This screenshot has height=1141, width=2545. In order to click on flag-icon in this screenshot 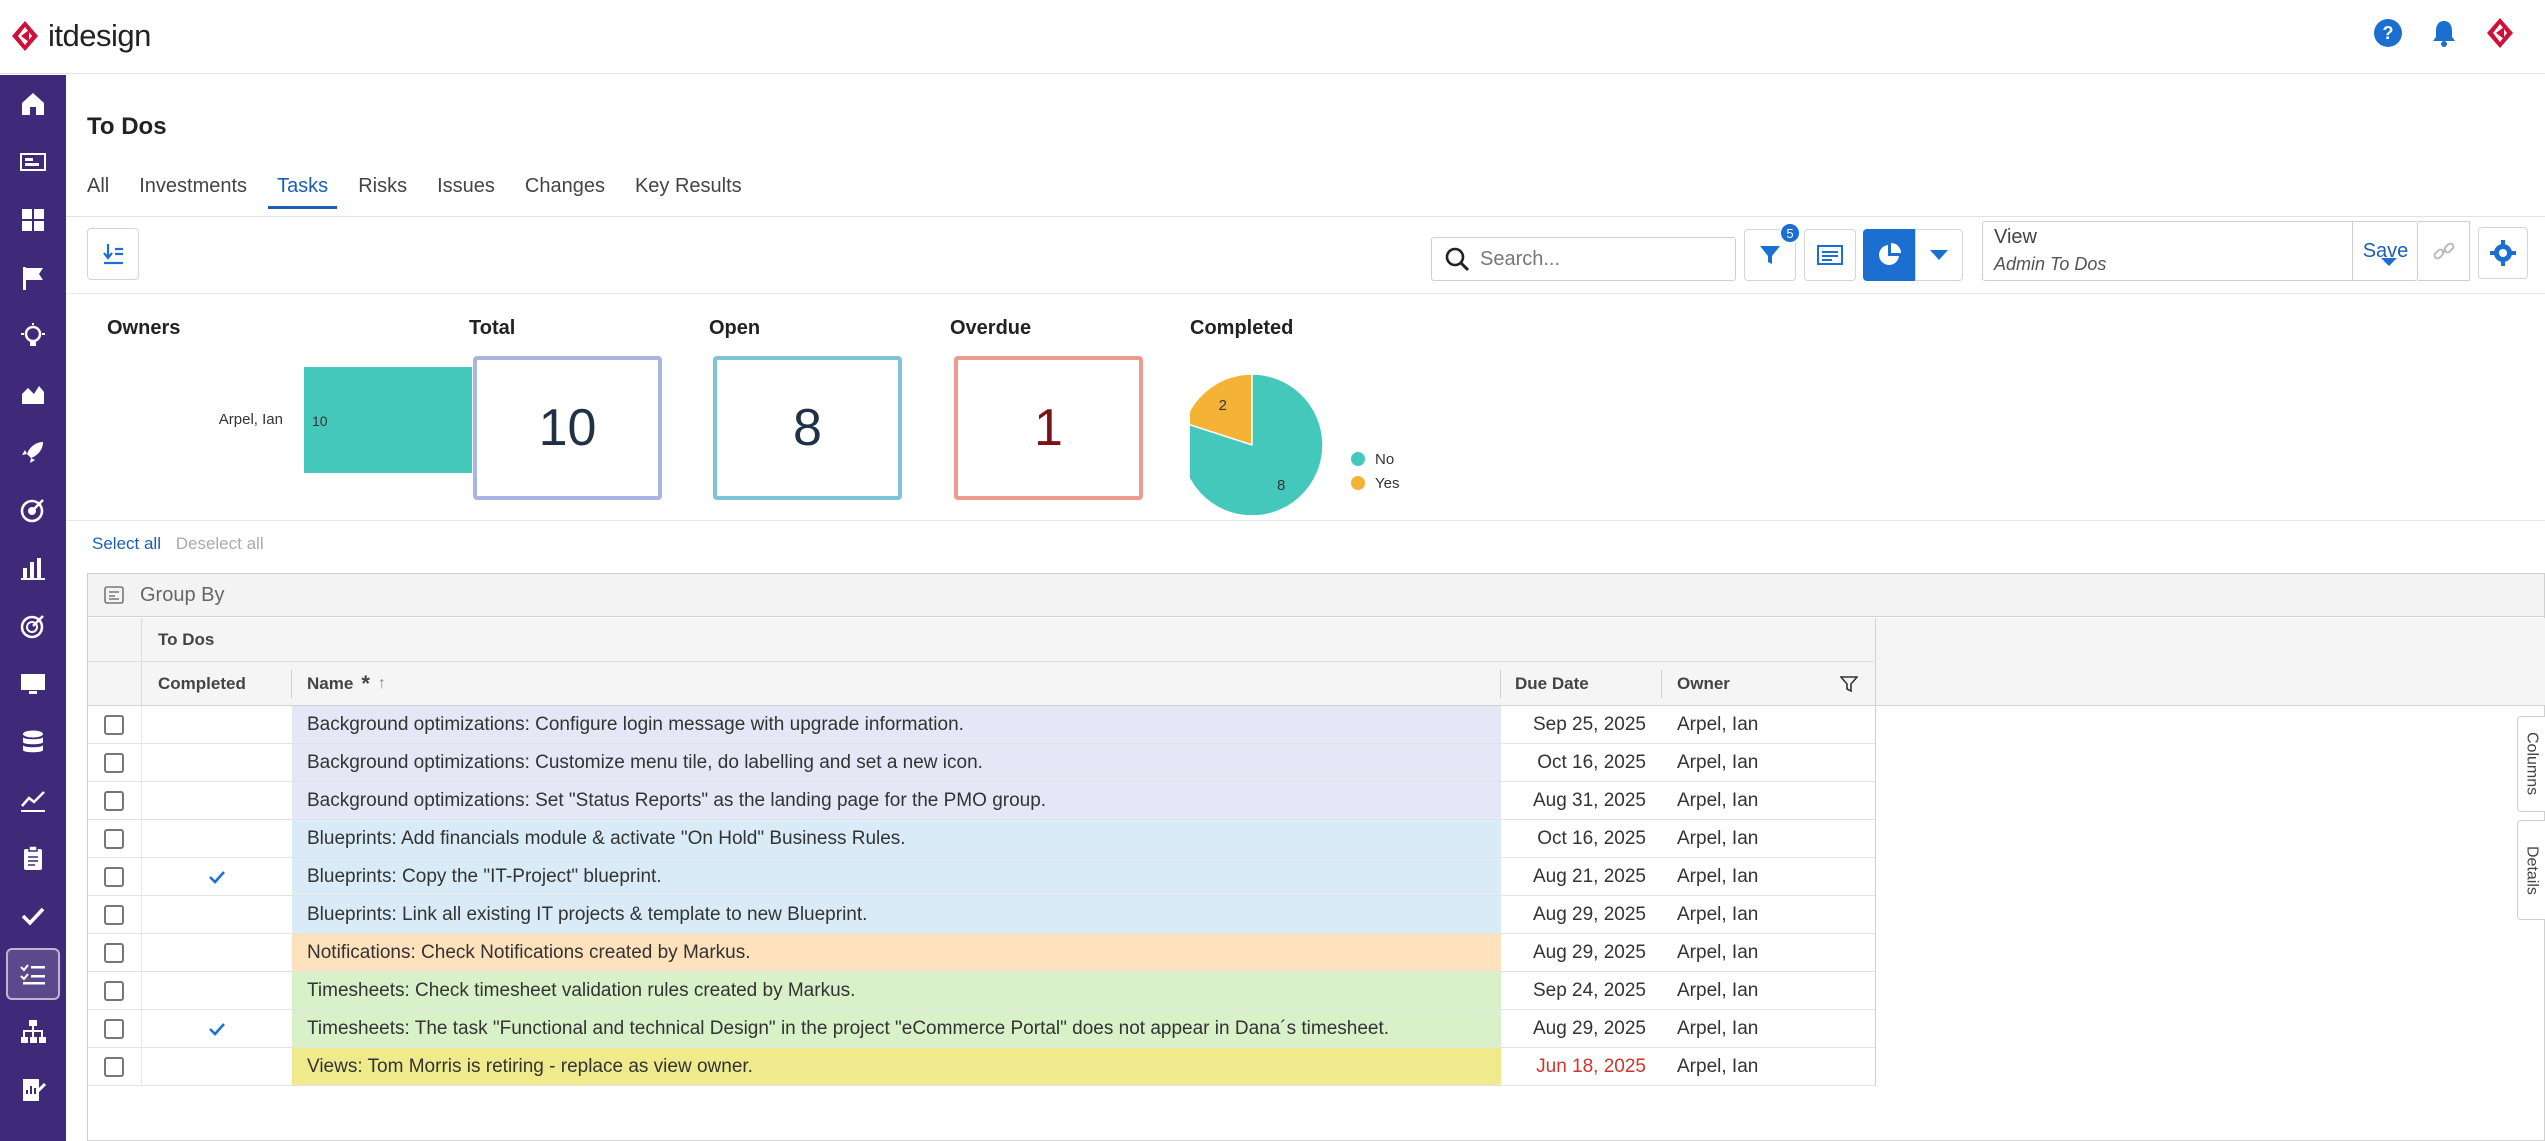, I will do `click(33, 278)`.